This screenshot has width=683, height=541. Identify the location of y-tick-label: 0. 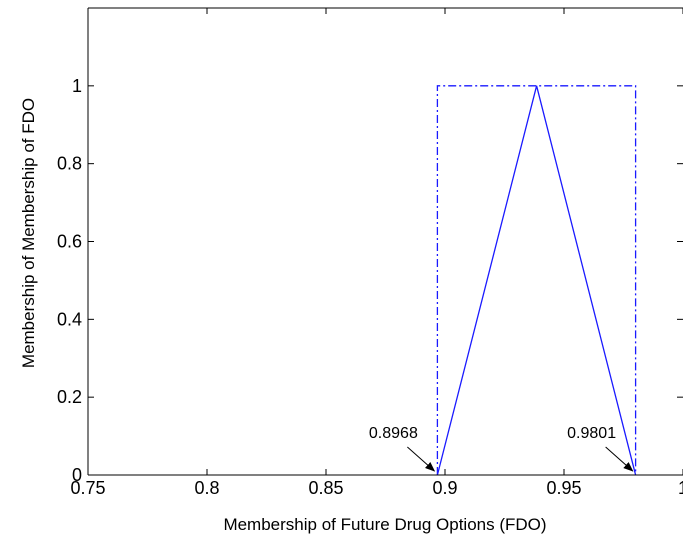
(77, 475).